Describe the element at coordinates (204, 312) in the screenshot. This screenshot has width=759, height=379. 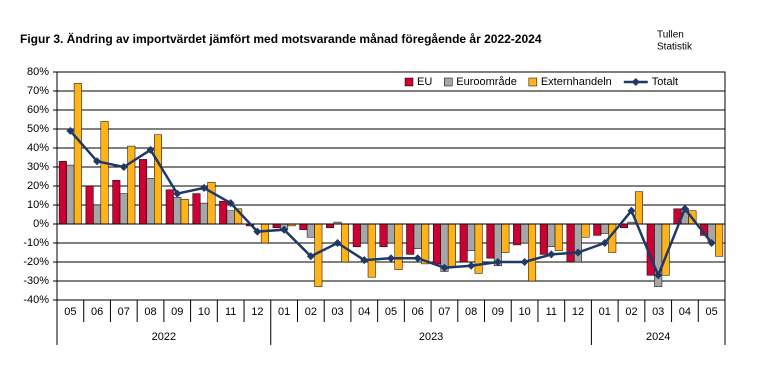
I see `x-tick-label: 10` at that location.